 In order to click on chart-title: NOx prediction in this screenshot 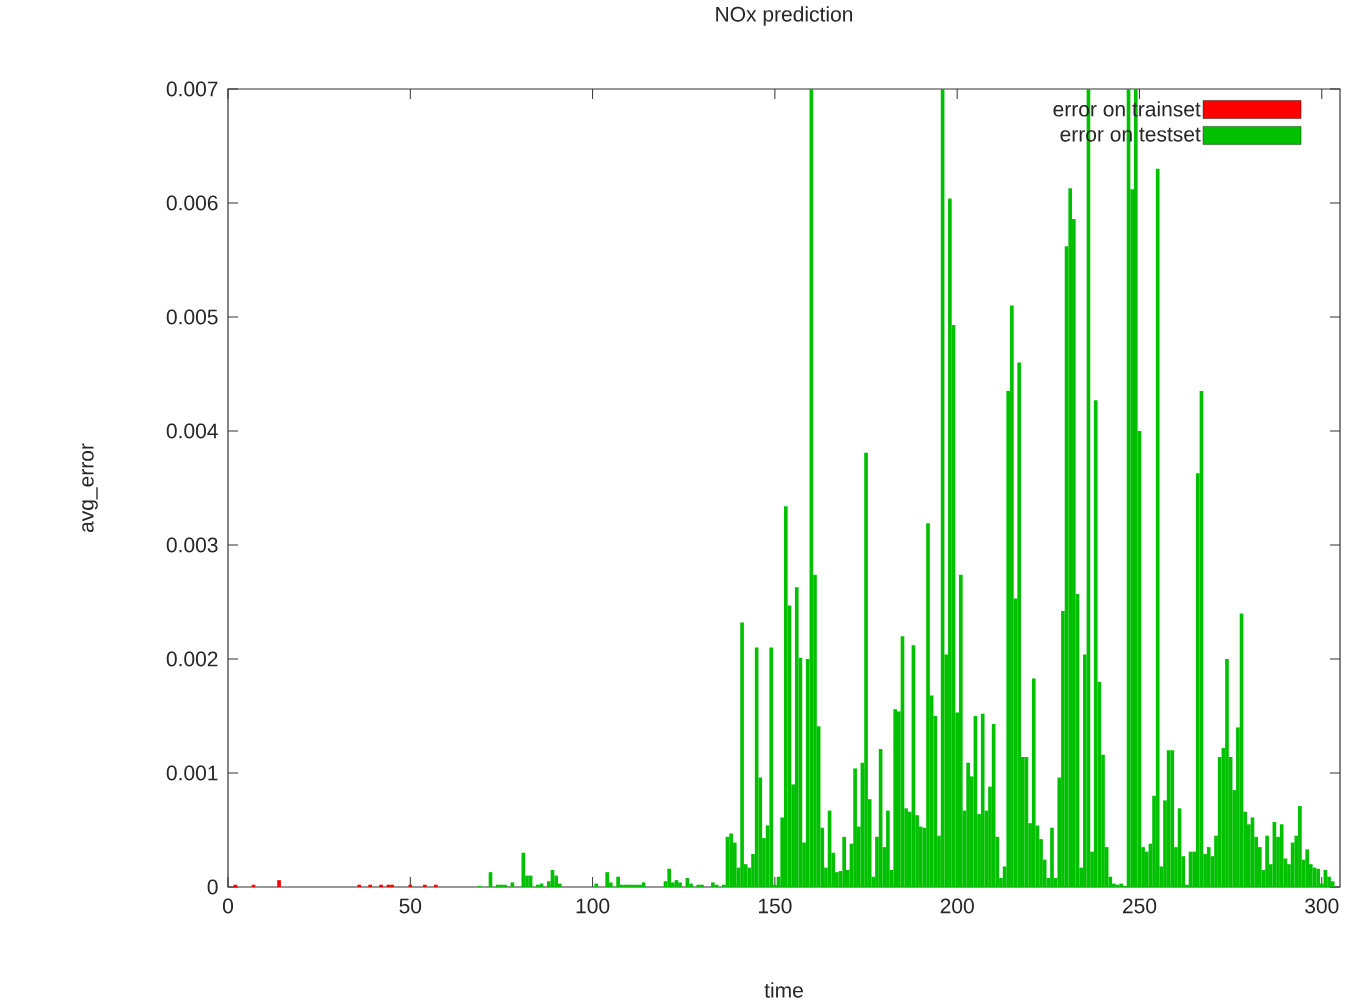, I will do `click(784, 16)`.